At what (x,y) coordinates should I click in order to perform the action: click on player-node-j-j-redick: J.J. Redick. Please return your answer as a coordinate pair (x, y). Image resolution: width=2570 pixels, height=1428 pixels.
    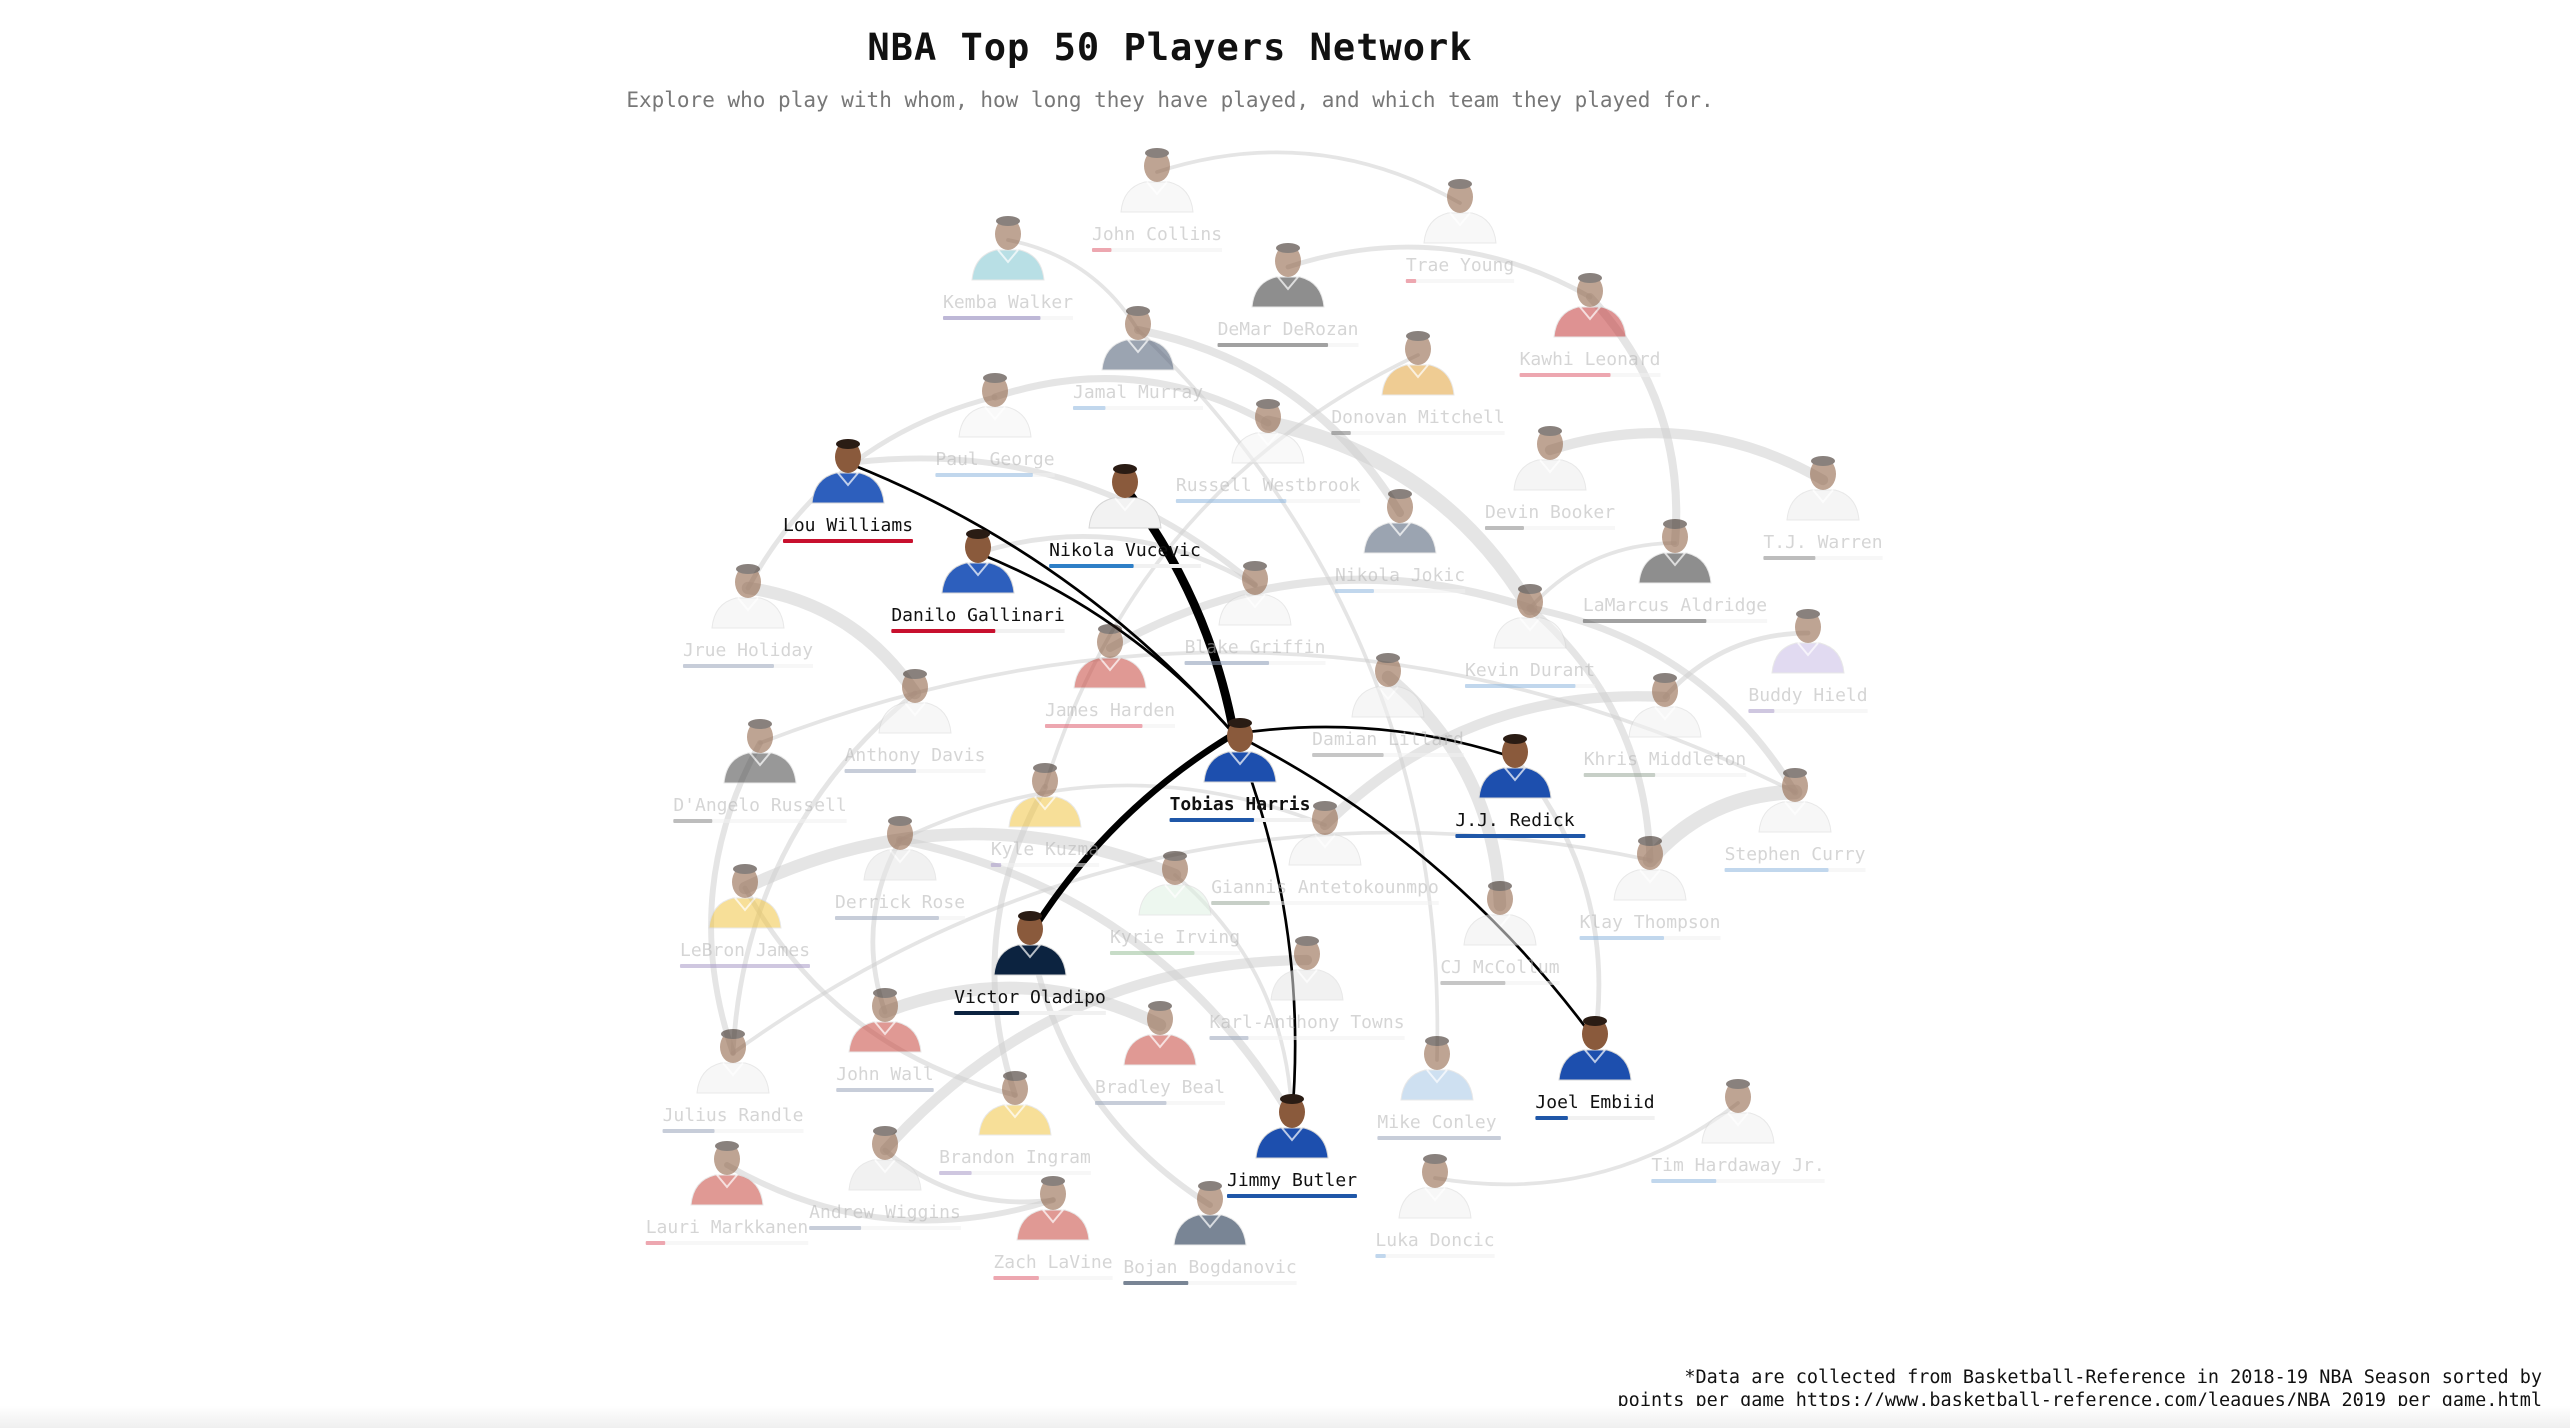
    Looking at the image, I should click on (1520, 786).